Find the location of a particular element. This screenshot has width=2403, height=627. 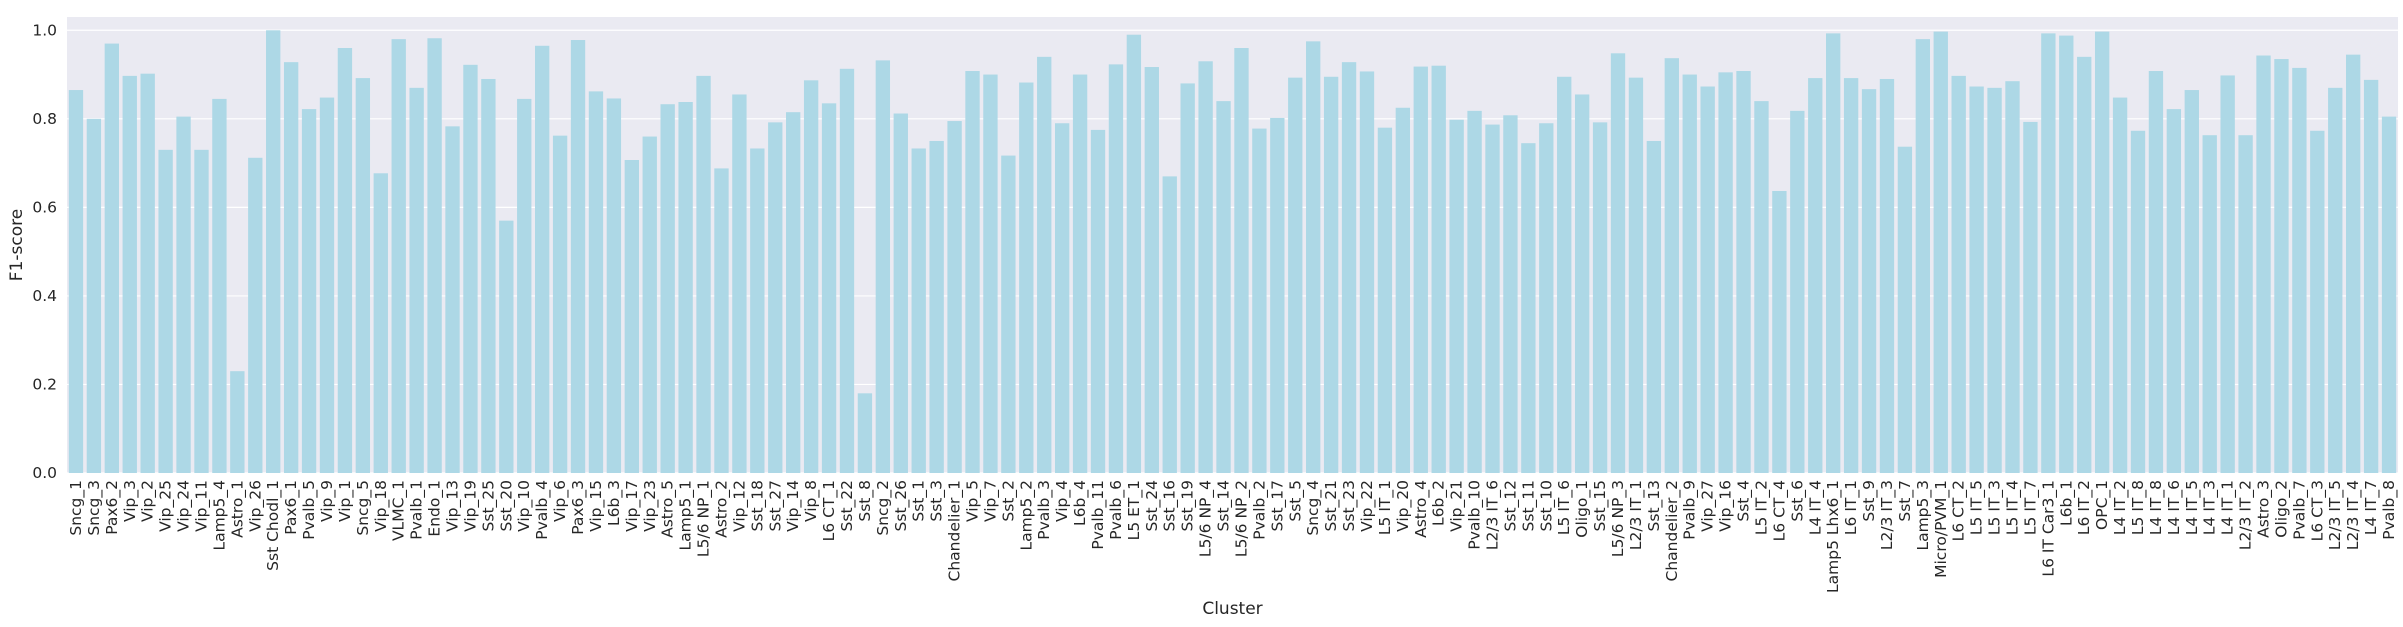

x-tick-label: Sst_1 is located at coordinates (919, 501).